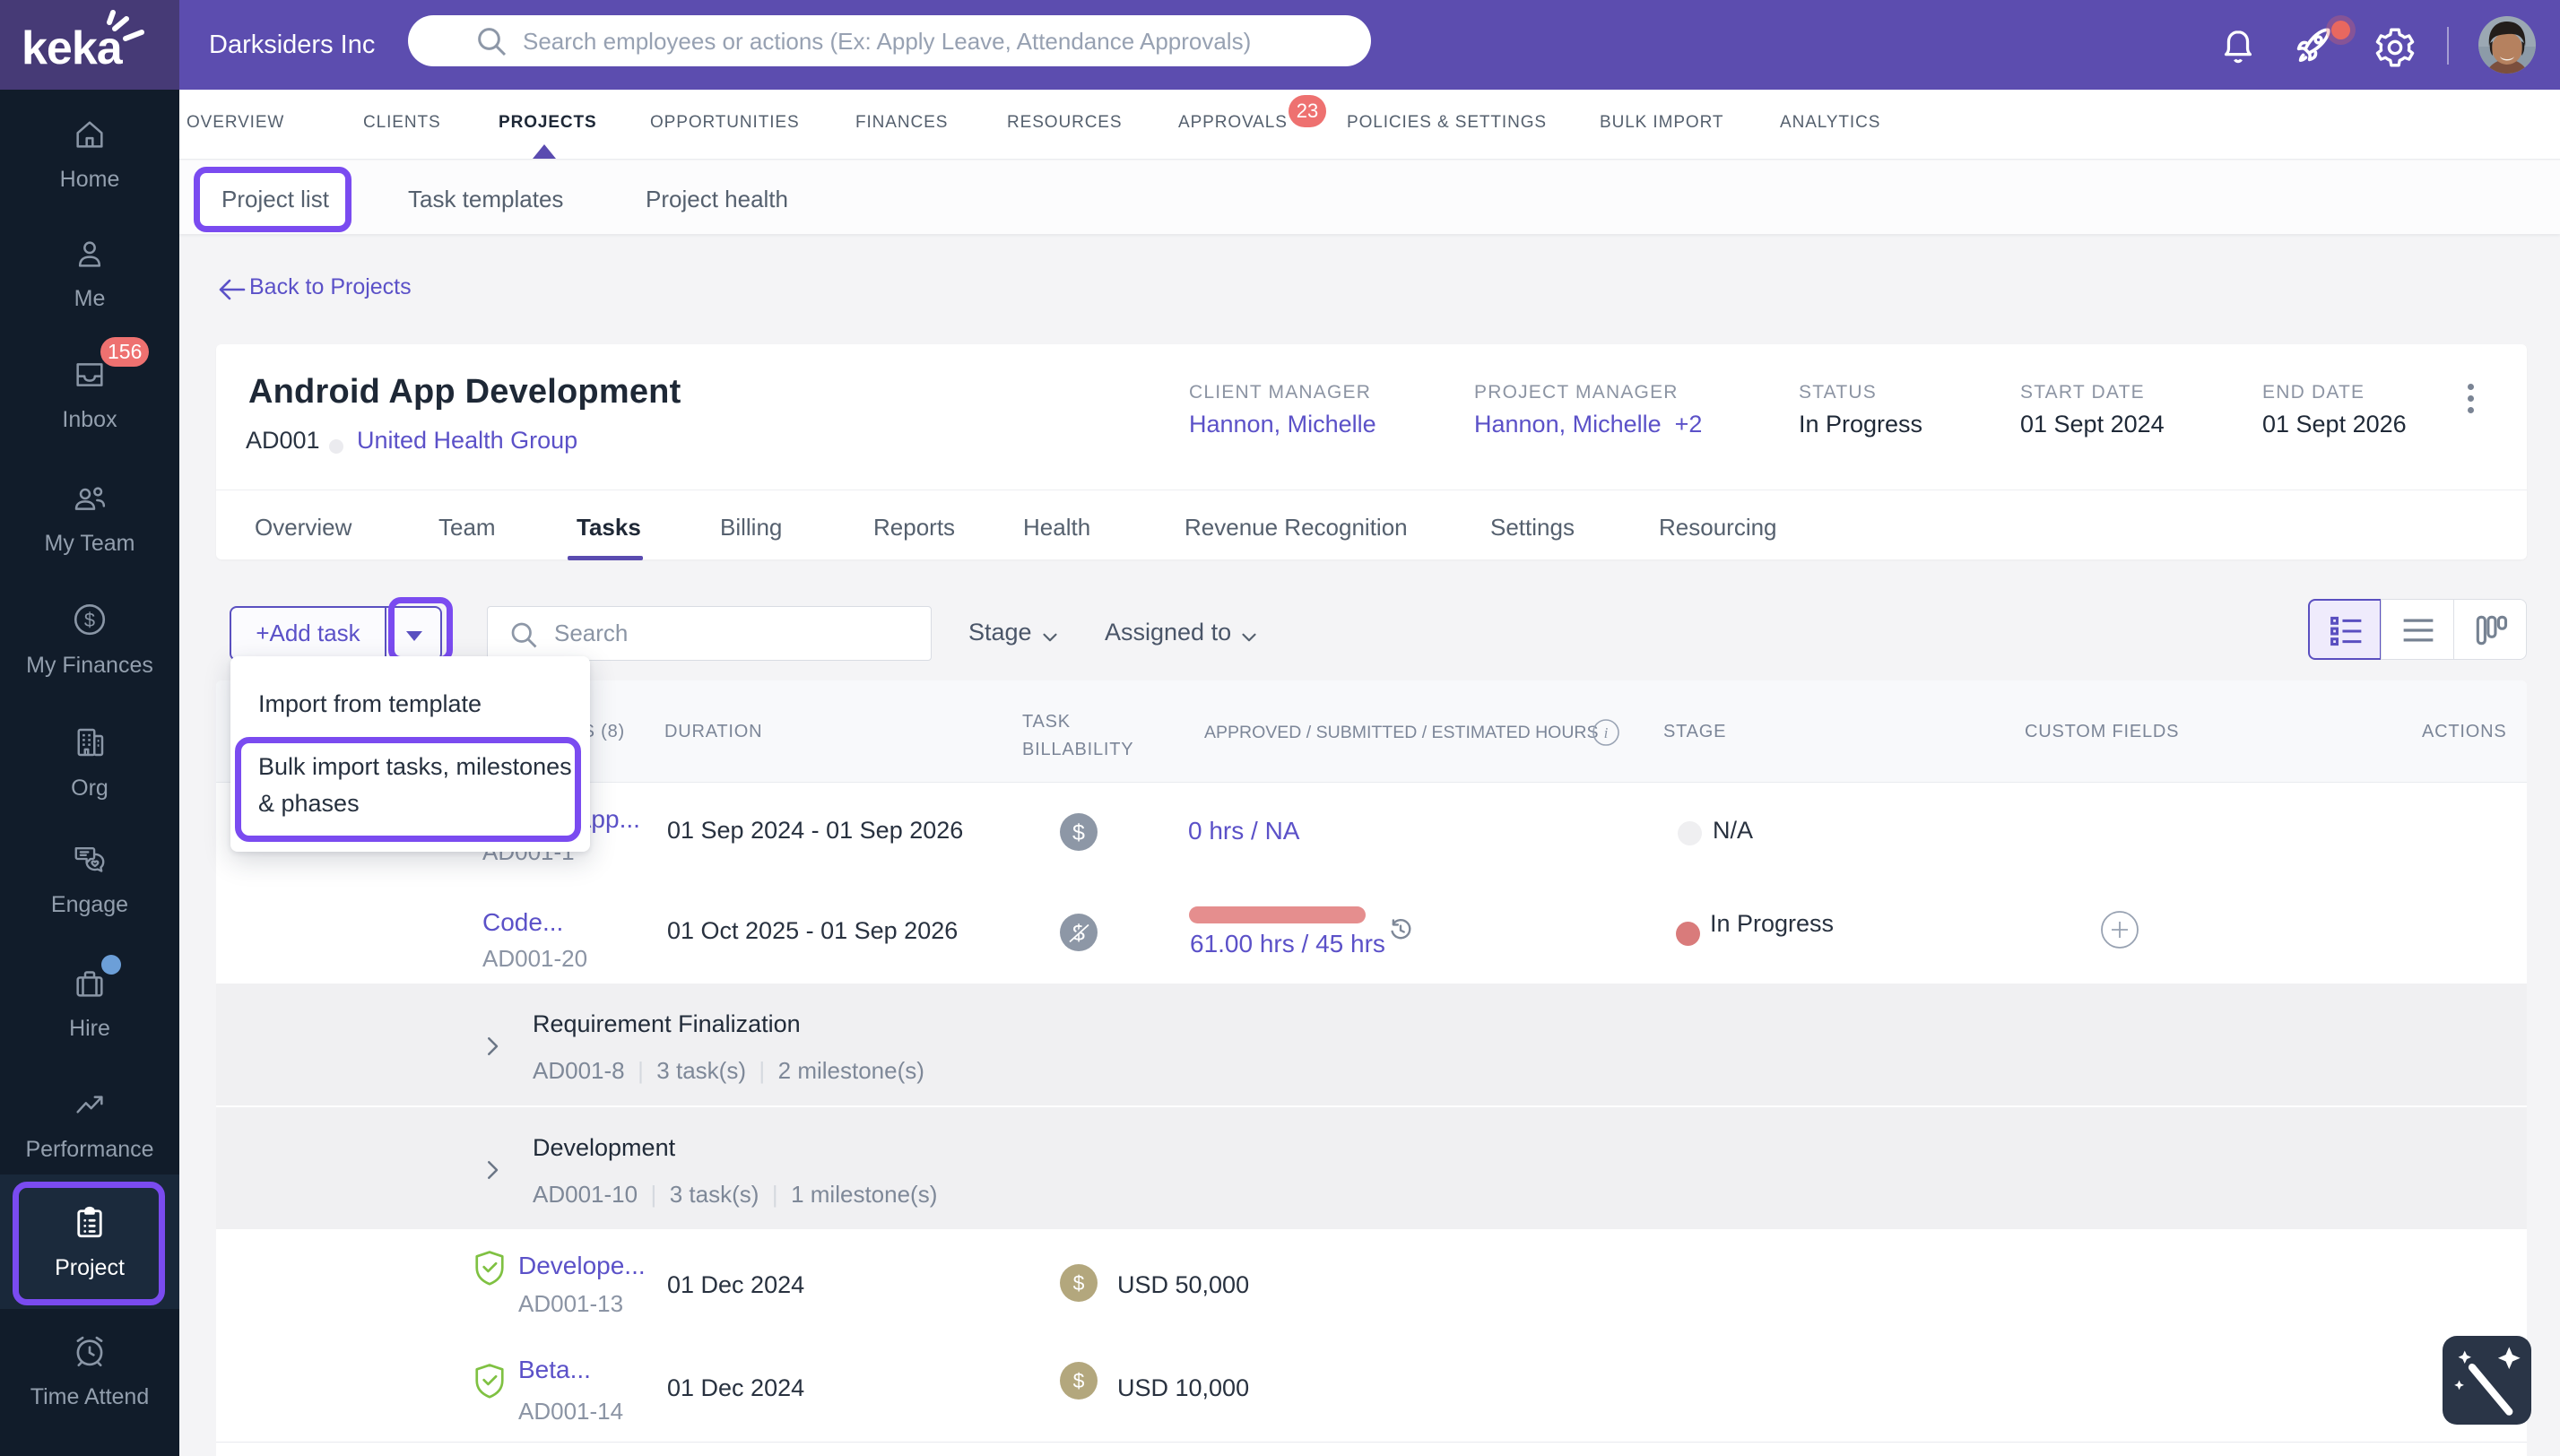 The image size is (2560, 1456). I want to click on svg-text: keka, so click(73, 48).